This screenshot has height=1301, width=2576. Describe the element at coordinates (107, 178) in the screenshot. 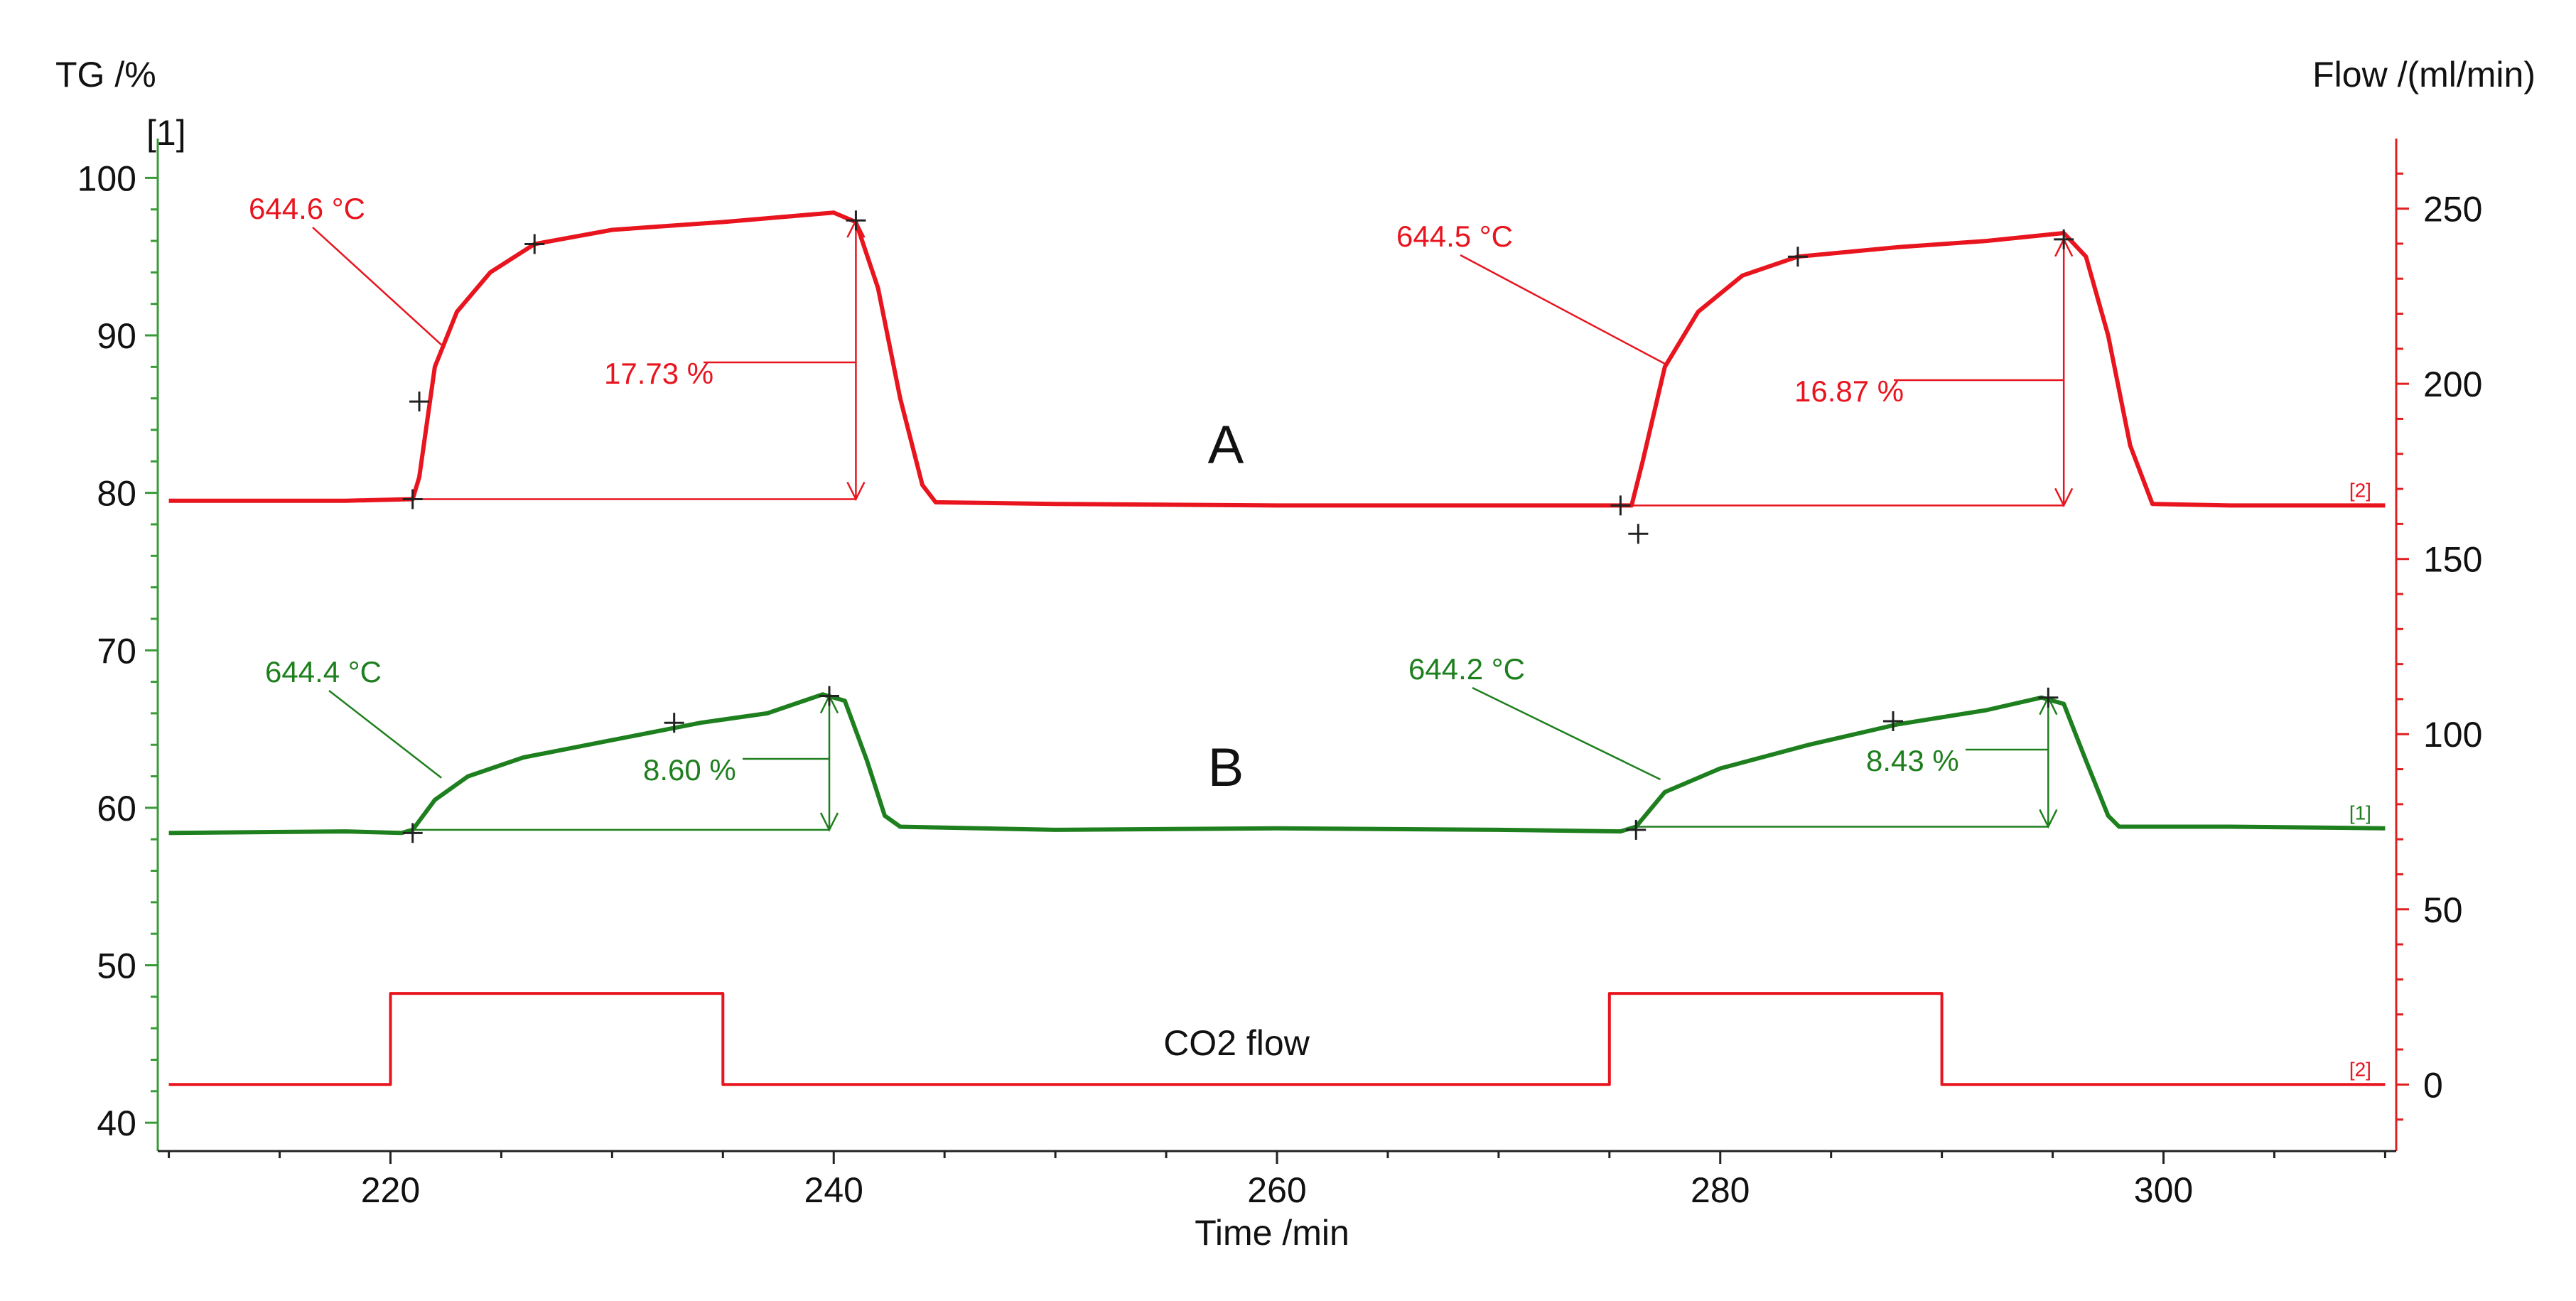

I see `left-tick-label: 100` at that location.